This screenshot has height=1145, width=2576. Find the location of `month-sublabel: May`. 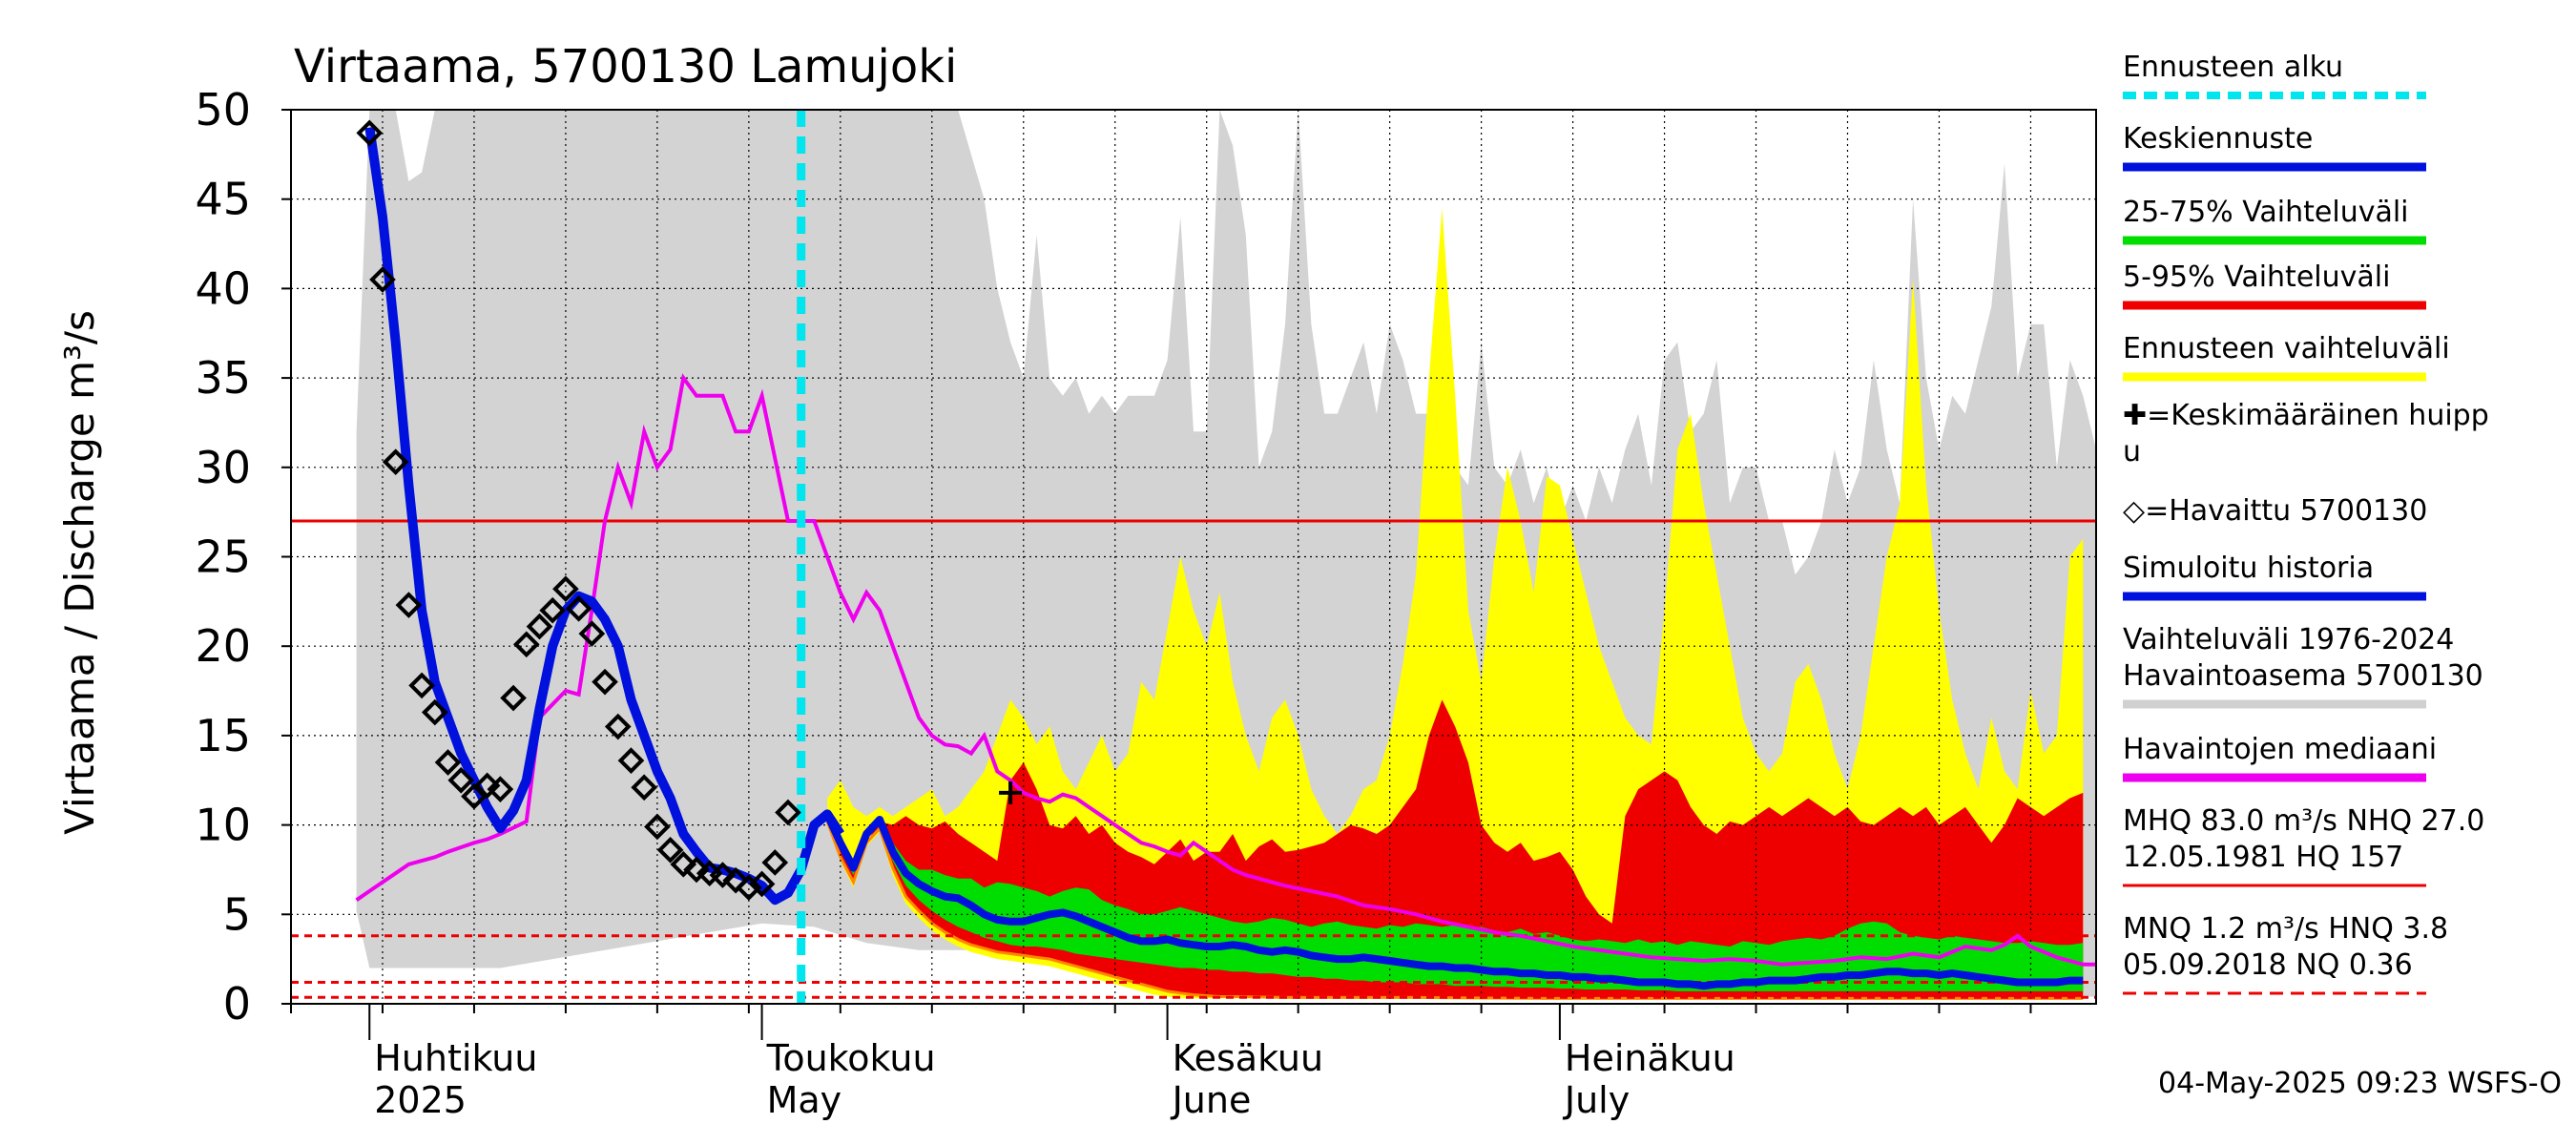

month-sublabel: May is located at coordinates (804, 1100).